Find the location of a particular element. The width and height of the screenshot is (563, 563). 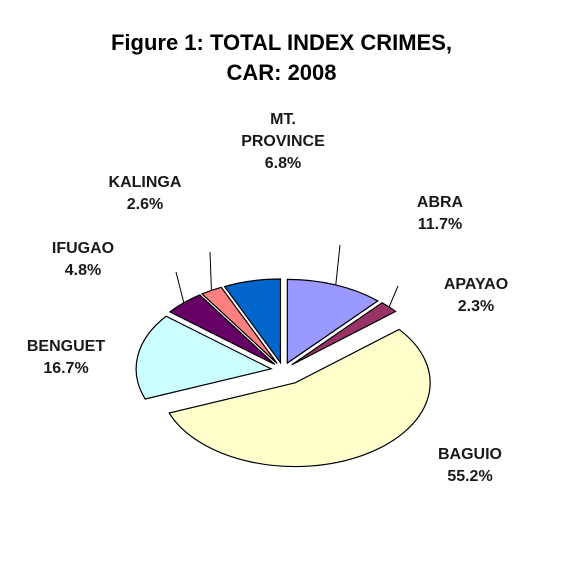

slice-name-mt-province: PROVINCE is located at coordinates (283, 141).